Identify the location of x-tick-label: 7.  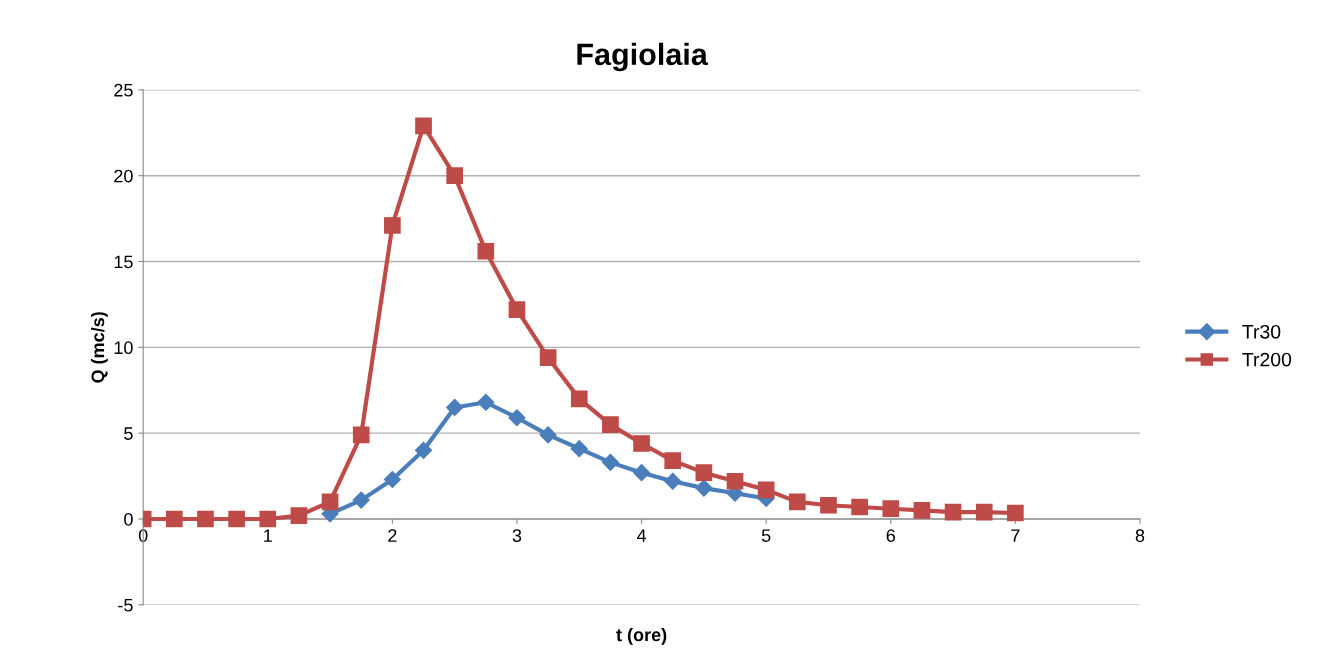
(1015, 535).